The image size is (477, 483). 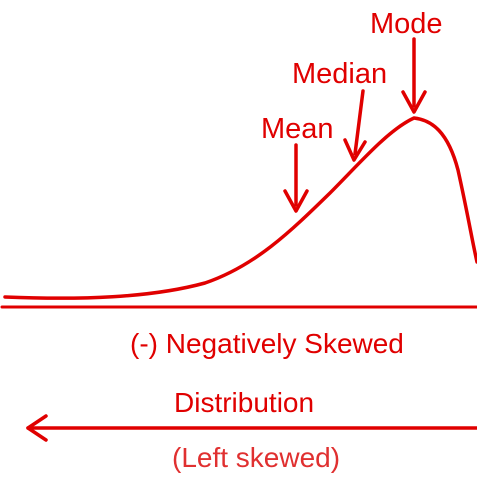 I want to click on left-arrow-icon, so click(x=251, y=428).